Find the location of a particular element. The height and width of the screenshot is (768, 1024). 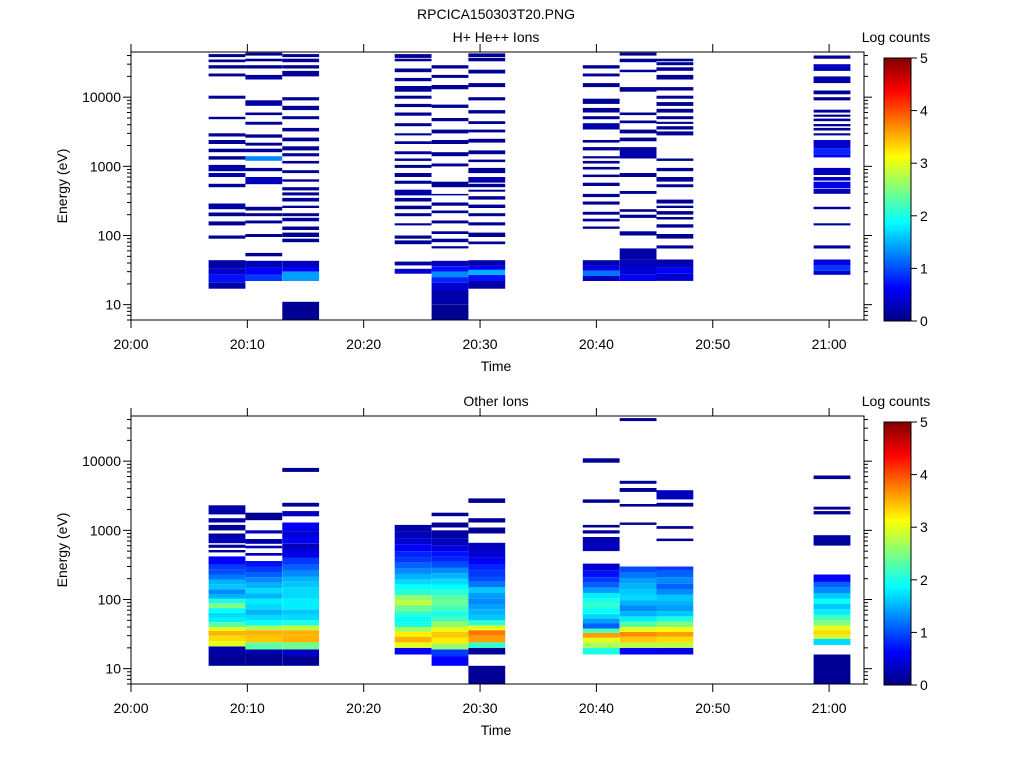

x-tick-label: 20:50 is located at coordinates (712, 344).